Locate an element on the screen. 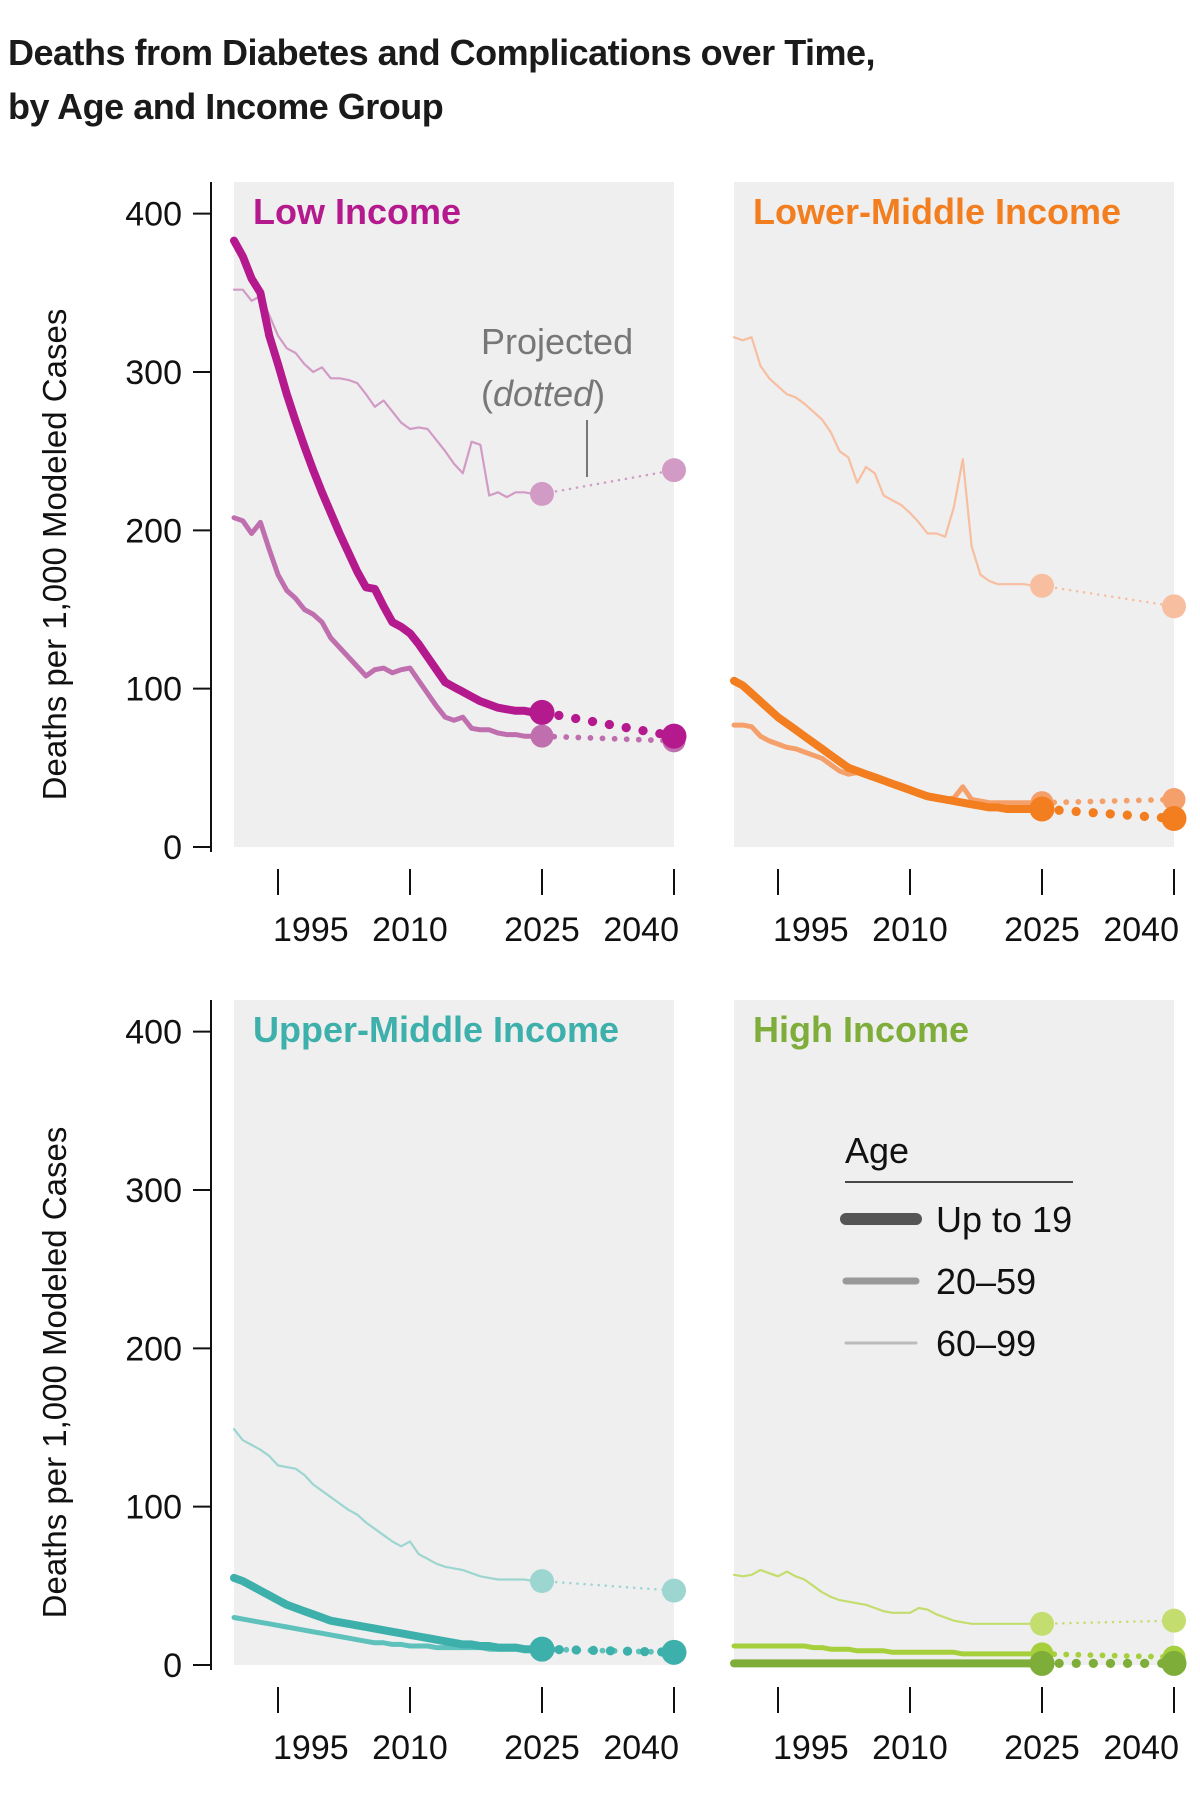 This screenshot has height=1801, width=1200. panel-title: High Income is located at coordinates (861, 1029).